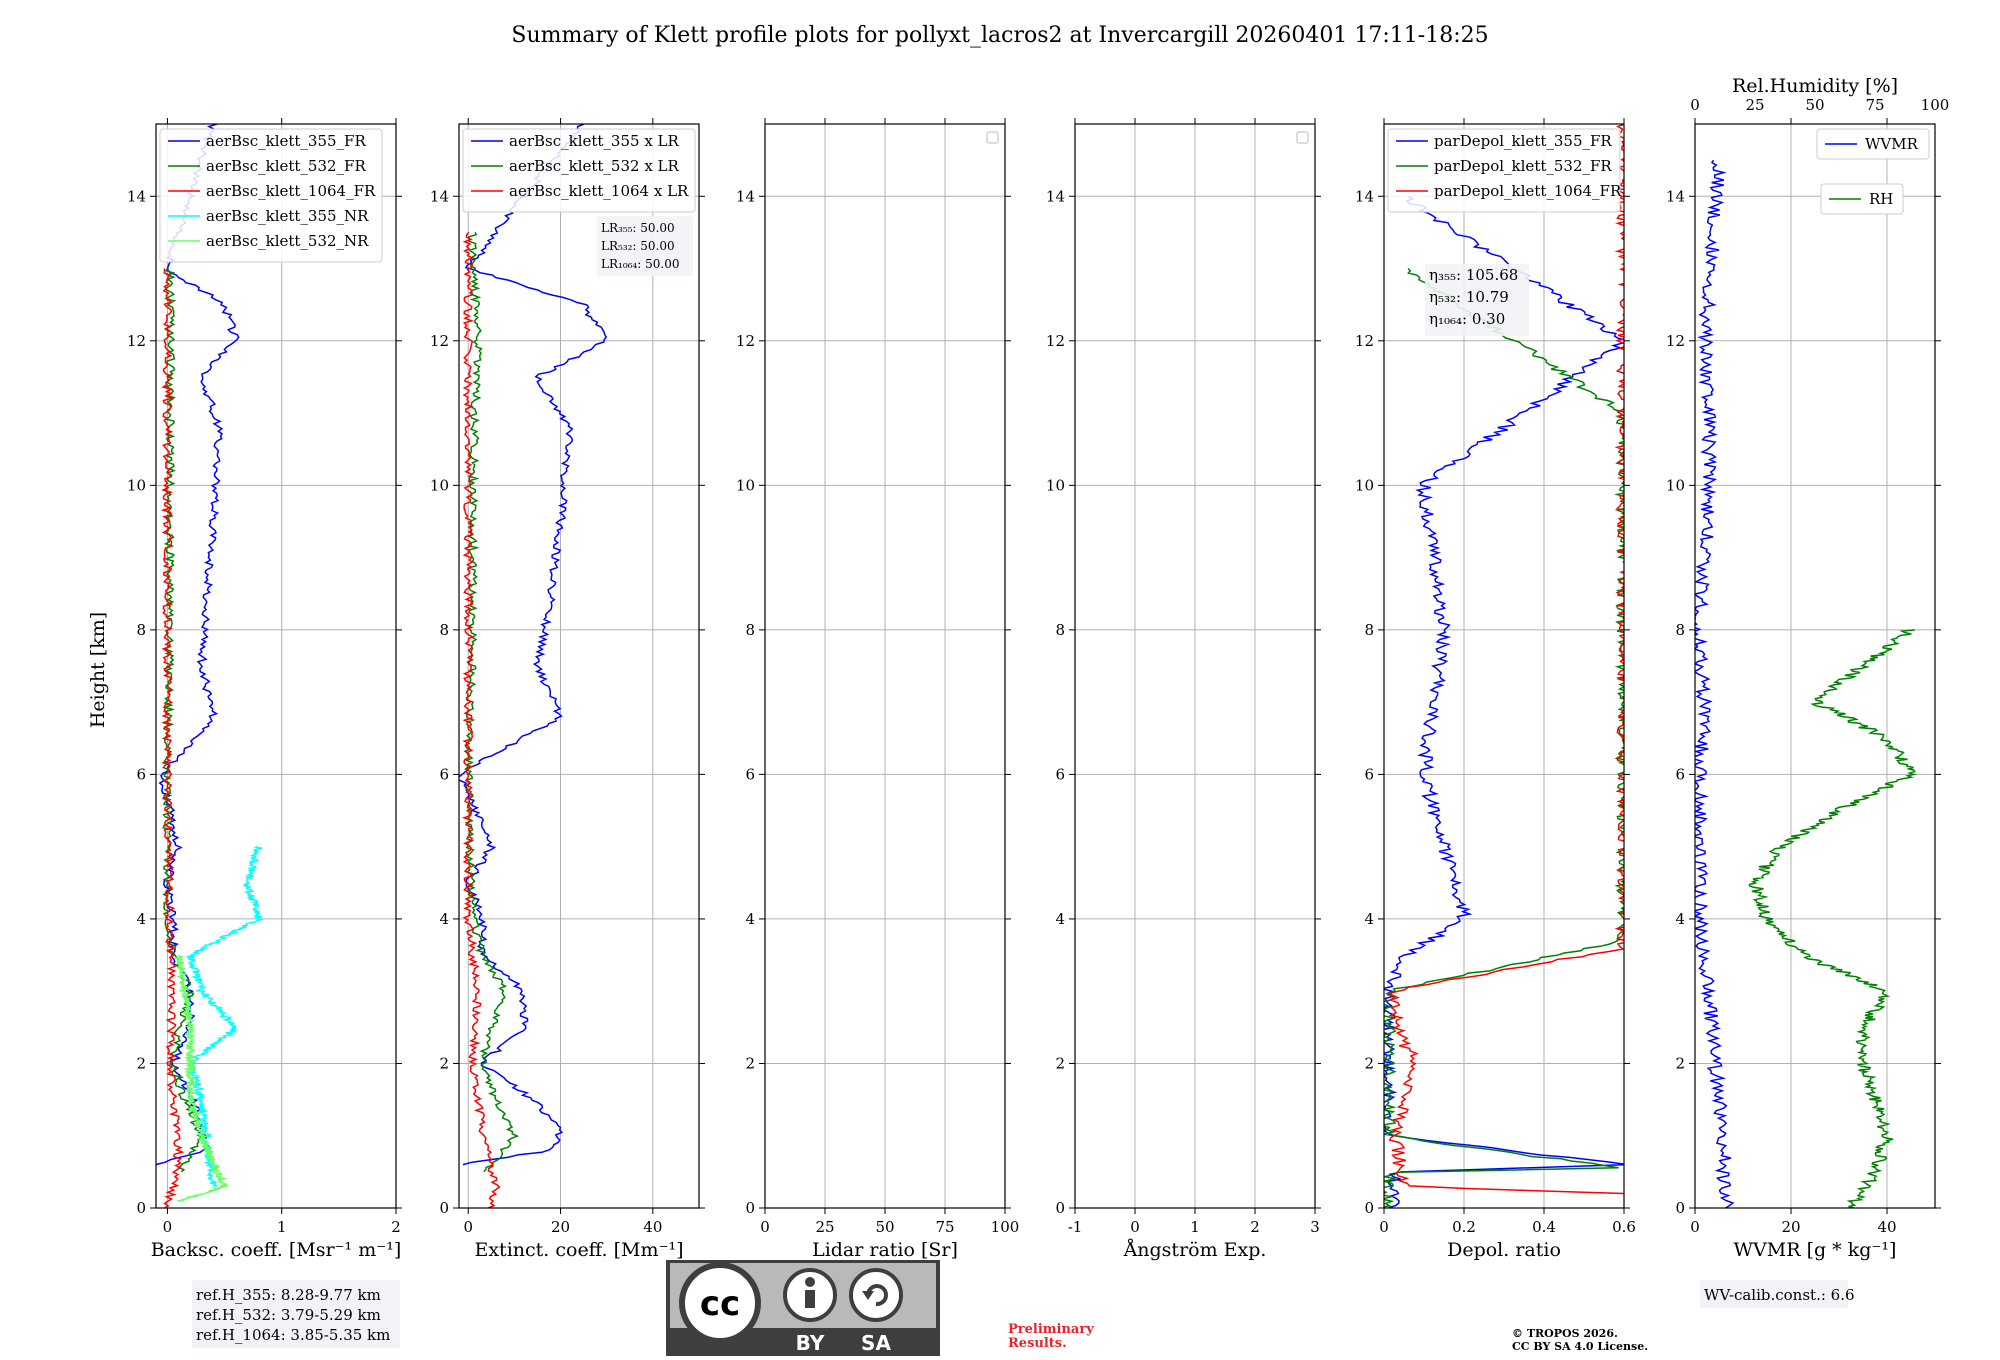 This screenshot has height=1360, width=2000. I want to click on sa-share-icon, so click(876, 1295).